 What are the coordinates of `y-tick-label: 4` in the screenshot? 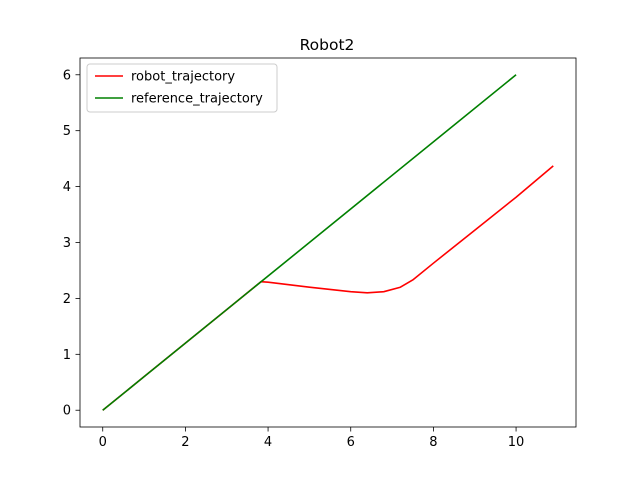 It's located at (67, 187).